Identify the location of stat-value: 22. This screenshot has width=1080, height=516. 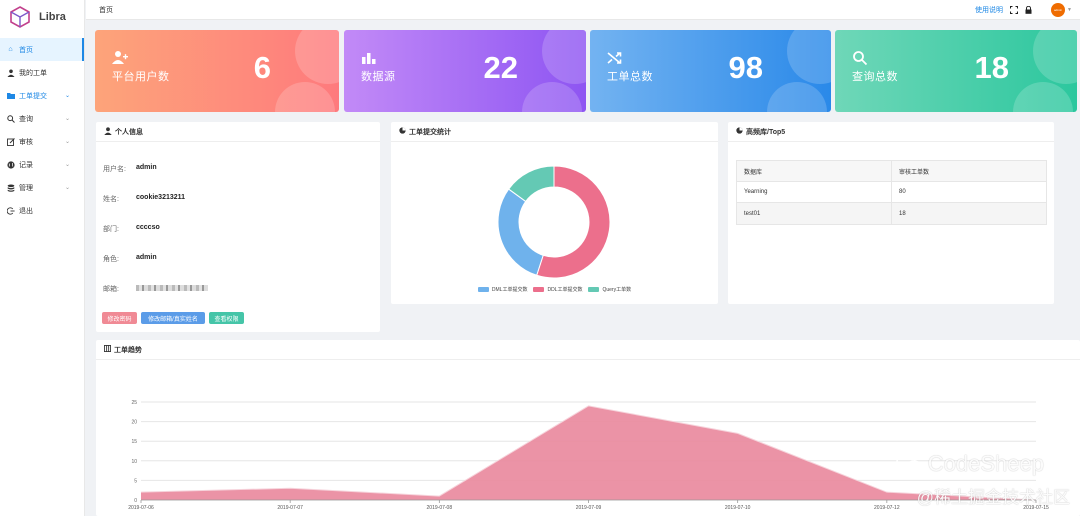
(500, 67).